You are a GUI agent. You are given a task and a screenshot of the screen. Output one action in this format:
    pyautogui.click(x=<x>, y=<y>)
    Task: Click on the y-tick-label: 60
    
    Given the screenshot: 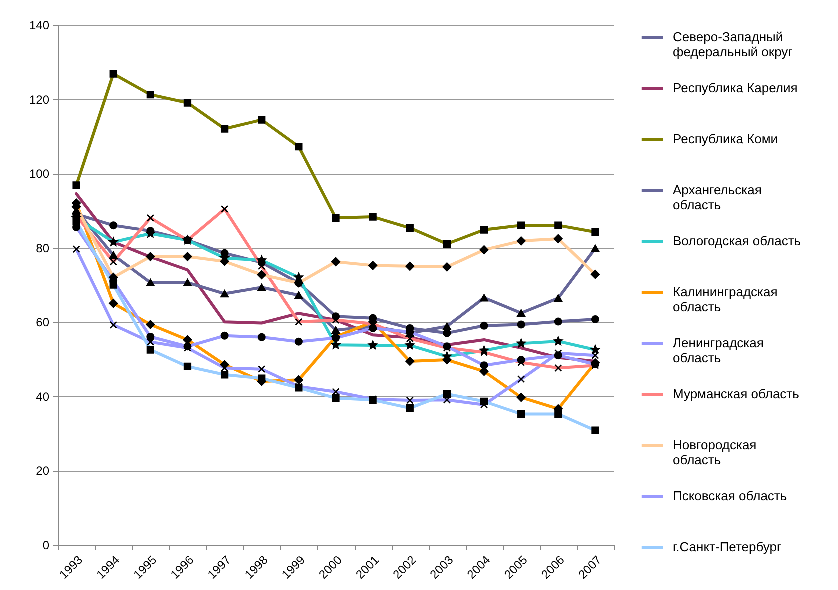 What is the action you would take?
    pyautogui.click(x=43, y=323)
    